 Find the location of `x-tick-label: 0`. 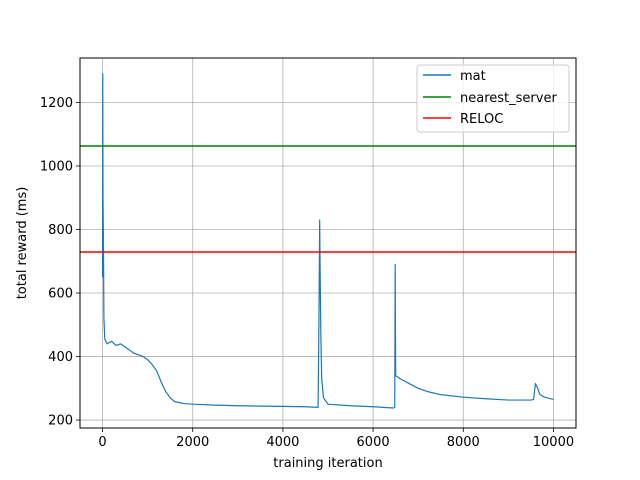

x-tick-label: 0 is located at coordinates (102, 442).